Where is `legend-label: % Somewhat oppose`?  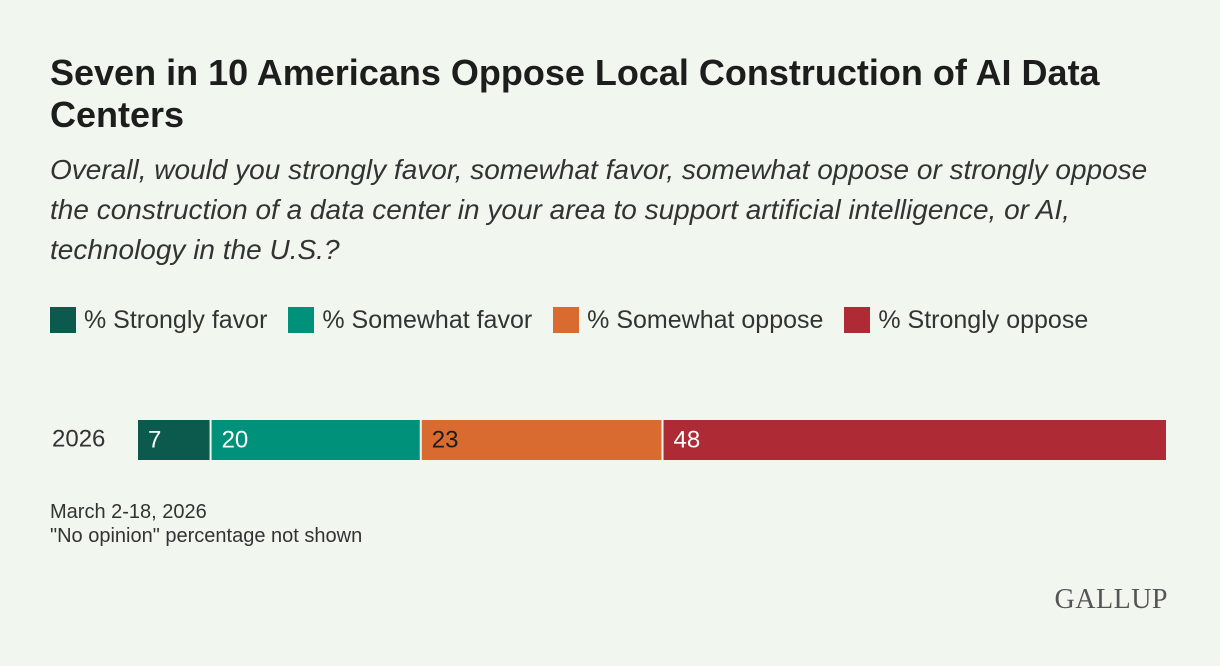 legend-label: % Somewhat oppose is located at coordinates (705, 320).